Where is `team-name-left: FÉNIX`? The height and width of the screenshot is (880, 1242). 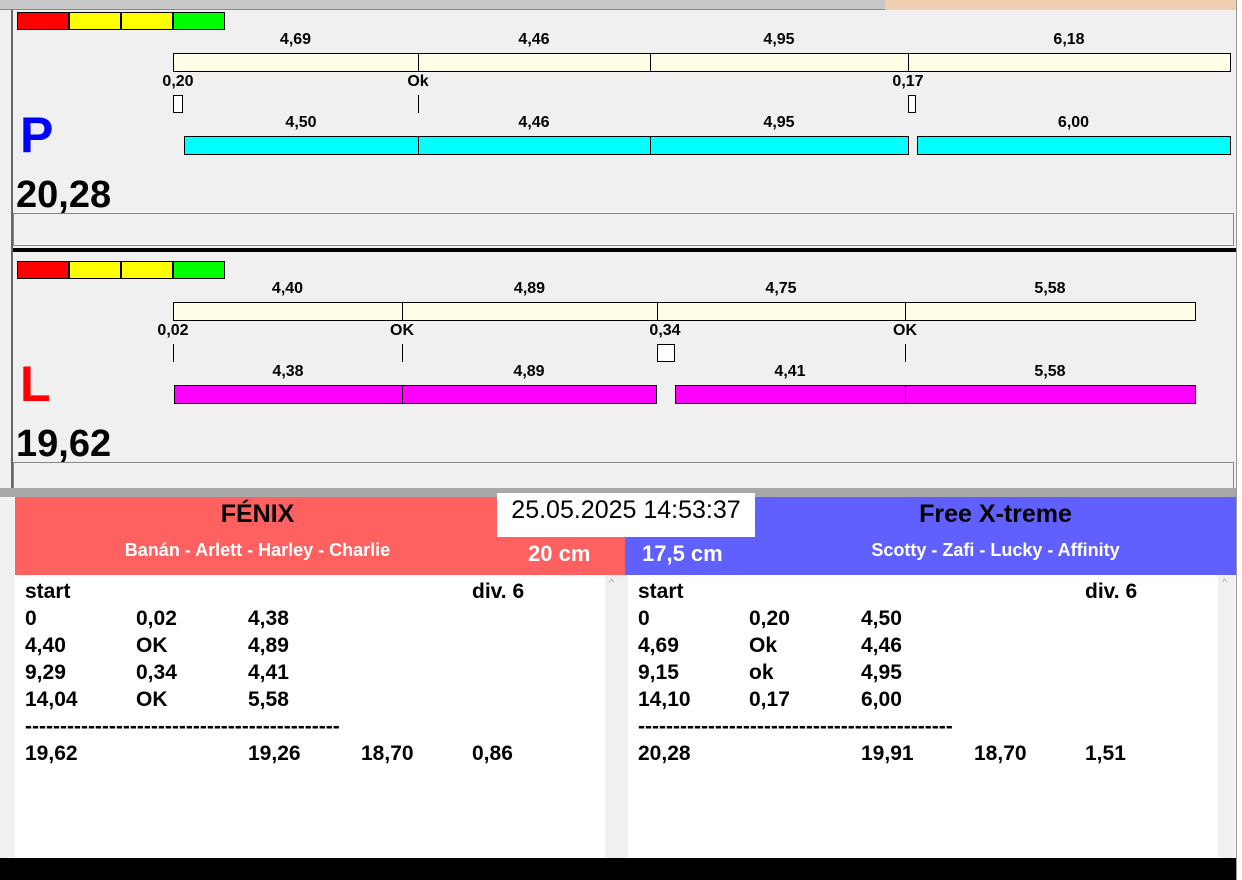 team-name-left: FÉNIX is located at coordinates (257, 514).